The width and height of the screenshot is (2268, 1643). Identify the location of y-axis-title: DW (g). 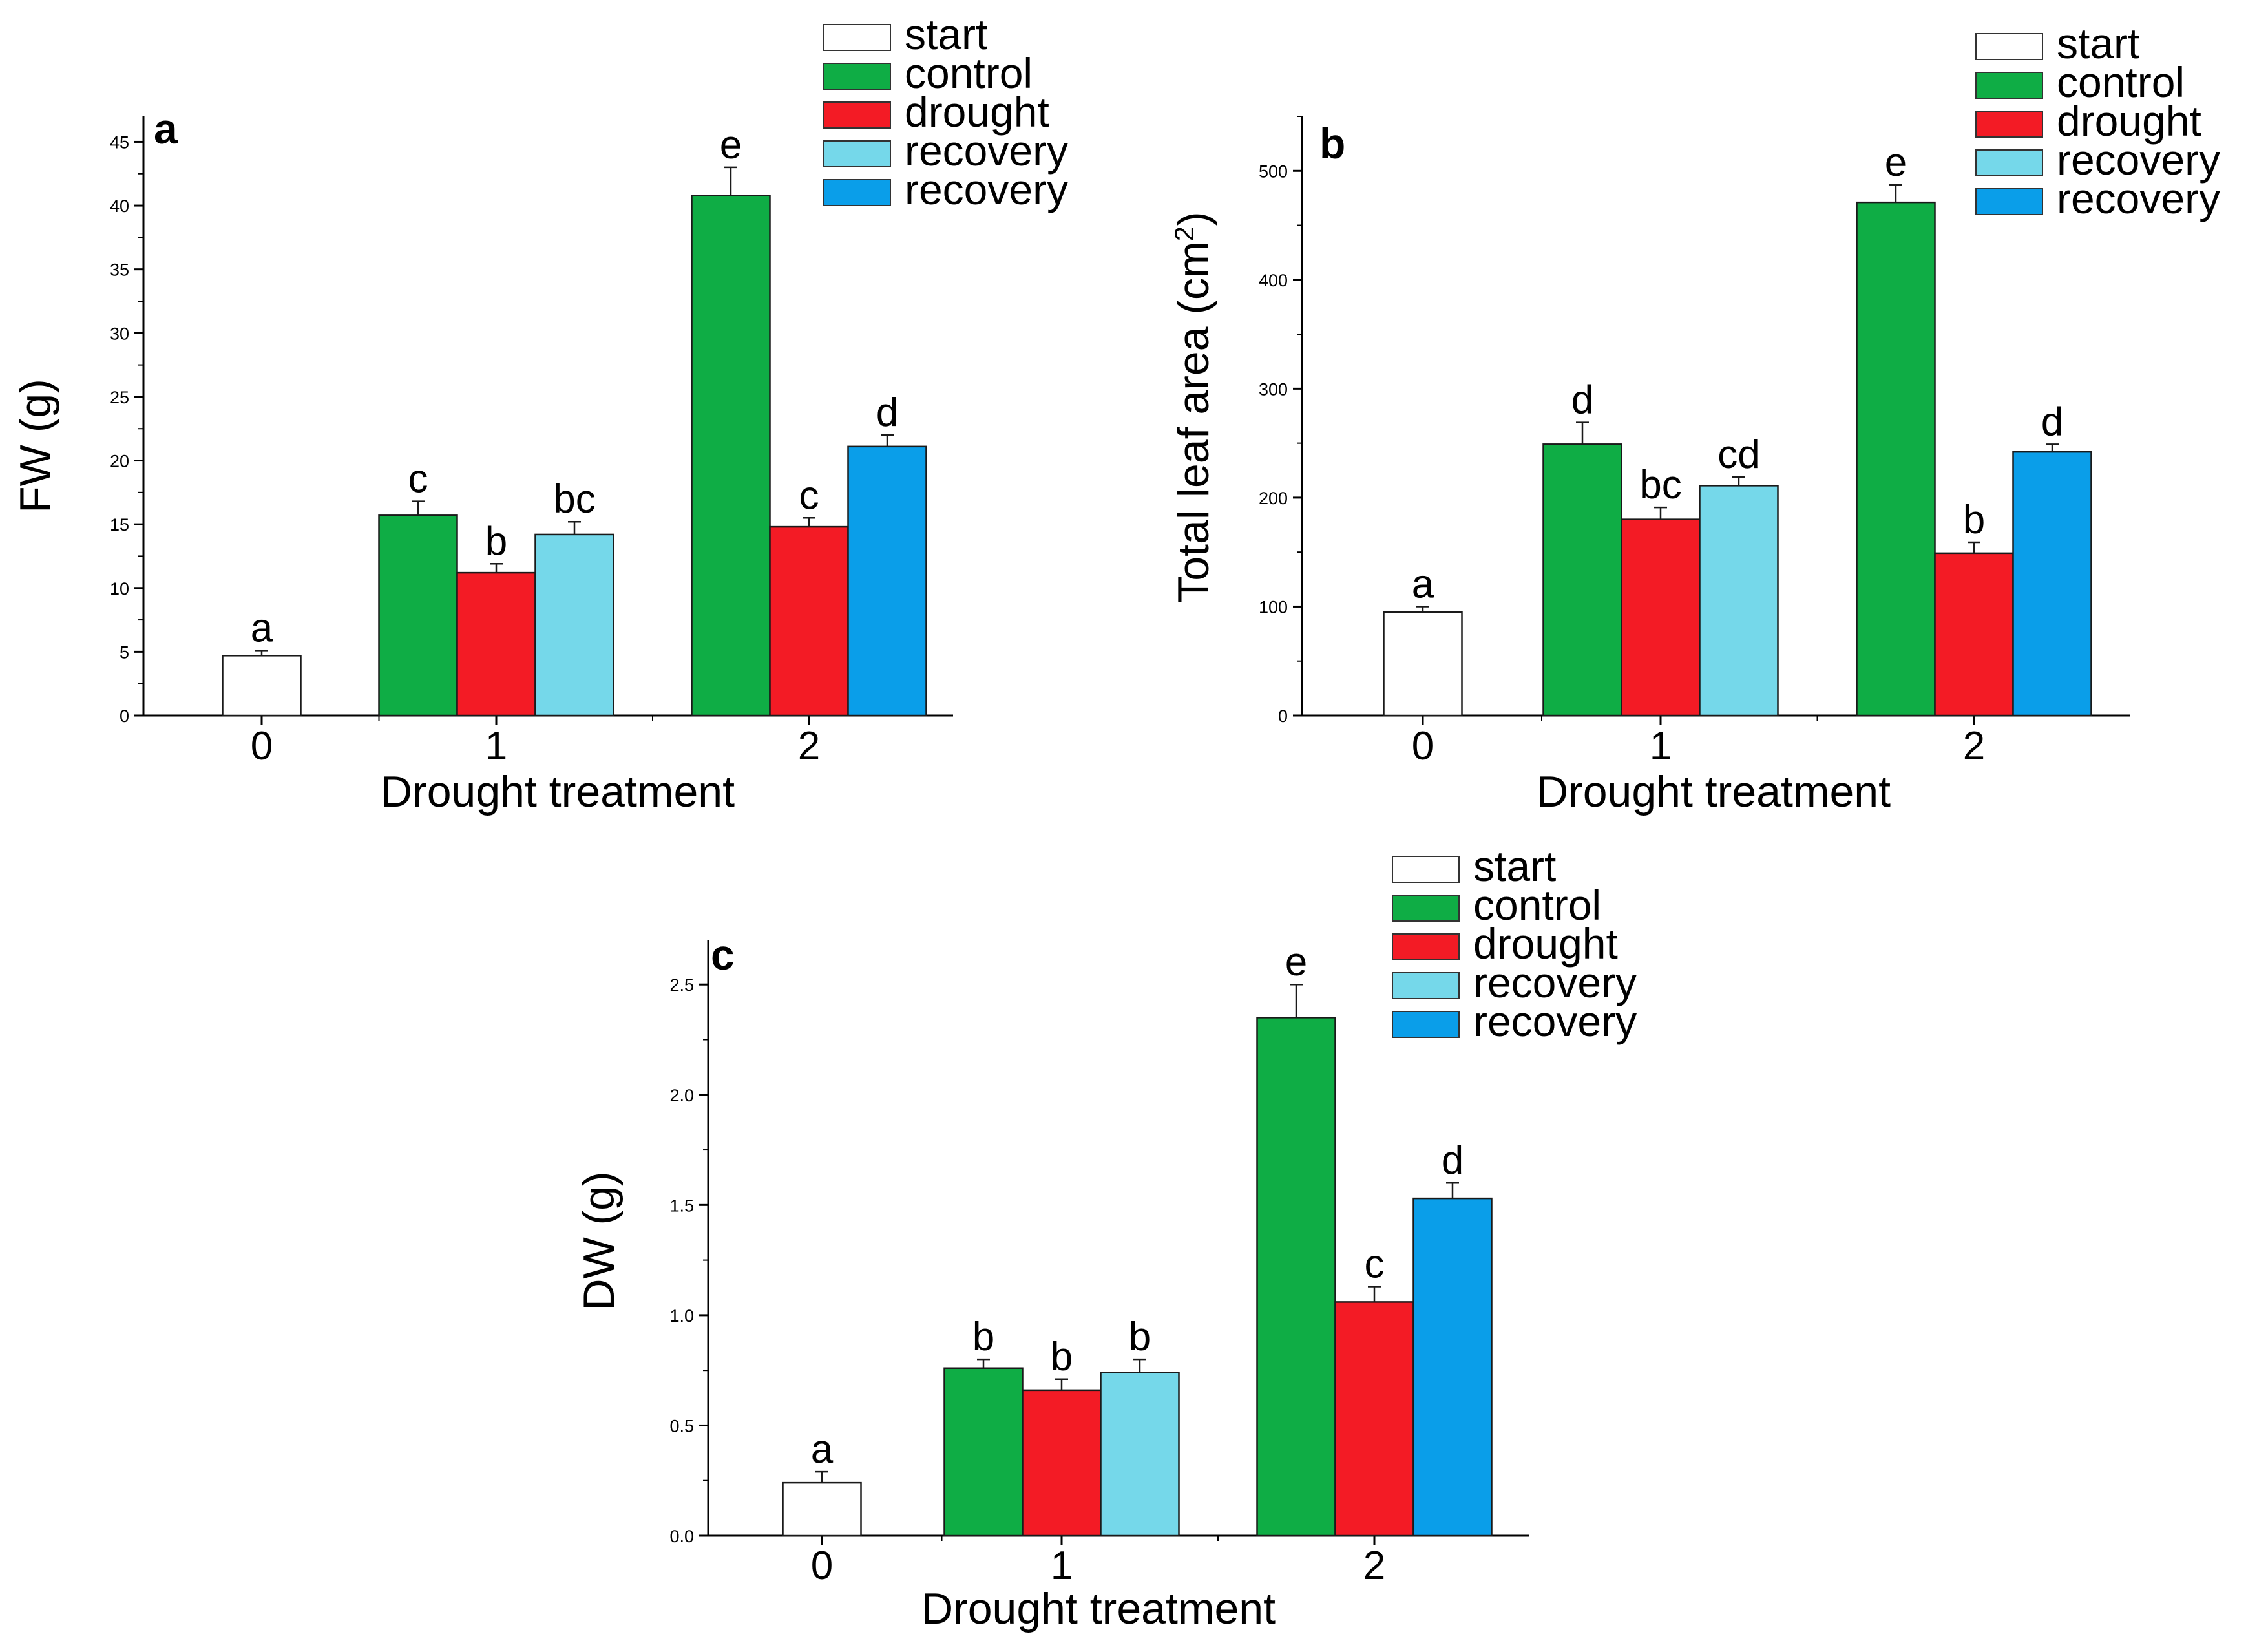
(599, 1240).